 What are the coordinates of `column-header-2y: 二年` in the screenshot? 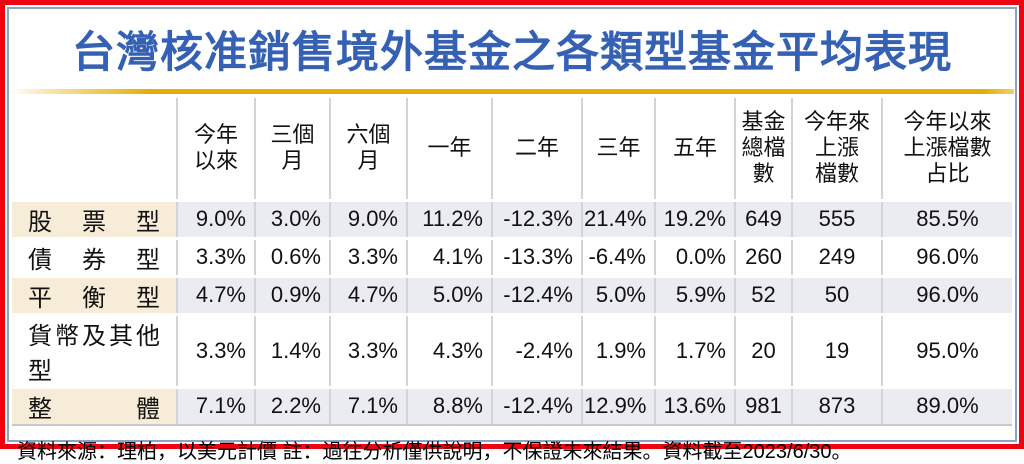 It's located at (537, 149).